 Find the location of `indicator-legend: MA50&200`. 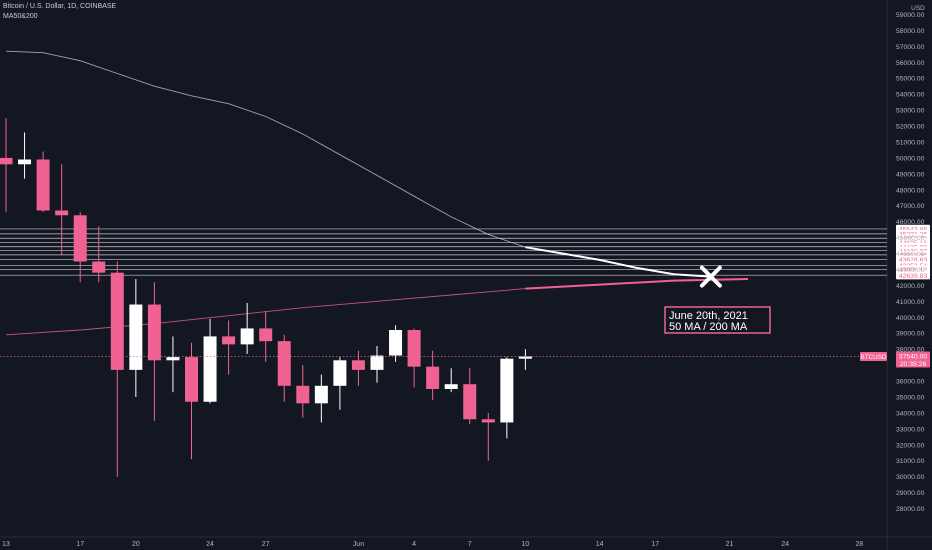

indicator-legend: MA50&200 is located at coordinates (20, 16).